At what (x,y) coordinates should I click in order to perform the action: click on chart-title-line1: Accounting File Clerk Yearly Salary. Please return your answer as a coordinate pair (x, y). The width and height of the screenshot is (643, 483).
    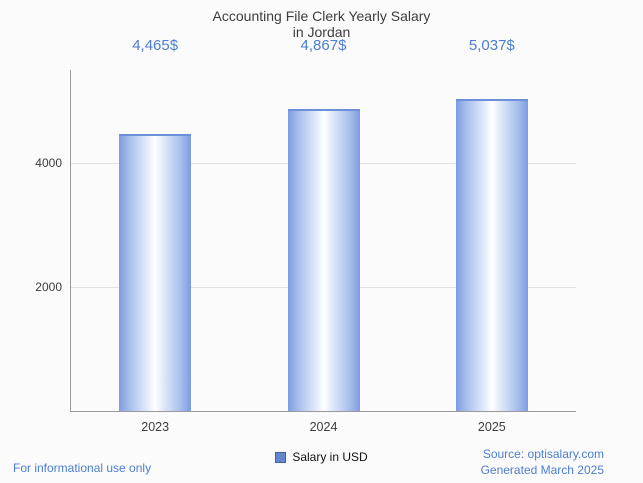
    Looking at the image, I should click on (321, 16).